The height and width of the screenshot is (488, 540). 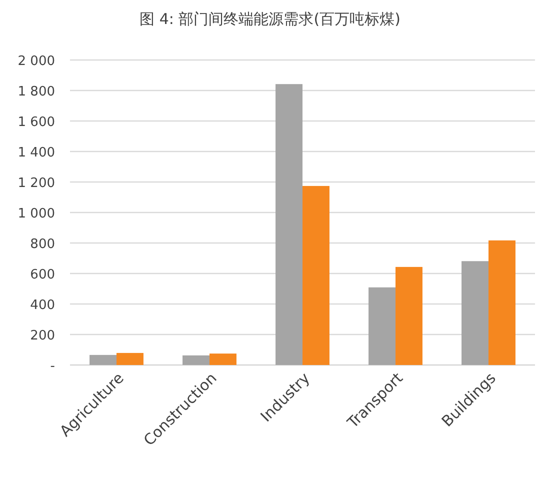 What do you see at coordinates (42, 336) in the screenshot?
I see `y-tick-label: 200` at bounding box center [42, 336].